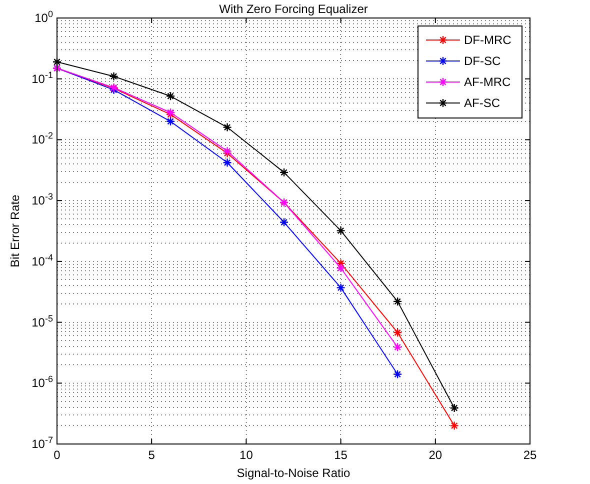 Image resolution: width=590 pixels, height=484 pixels. What do you see at coordinates (42, 321) in the screenshot?
I see `y-tick-label: 10$^{-5}$` at bounding box center [42, 321].